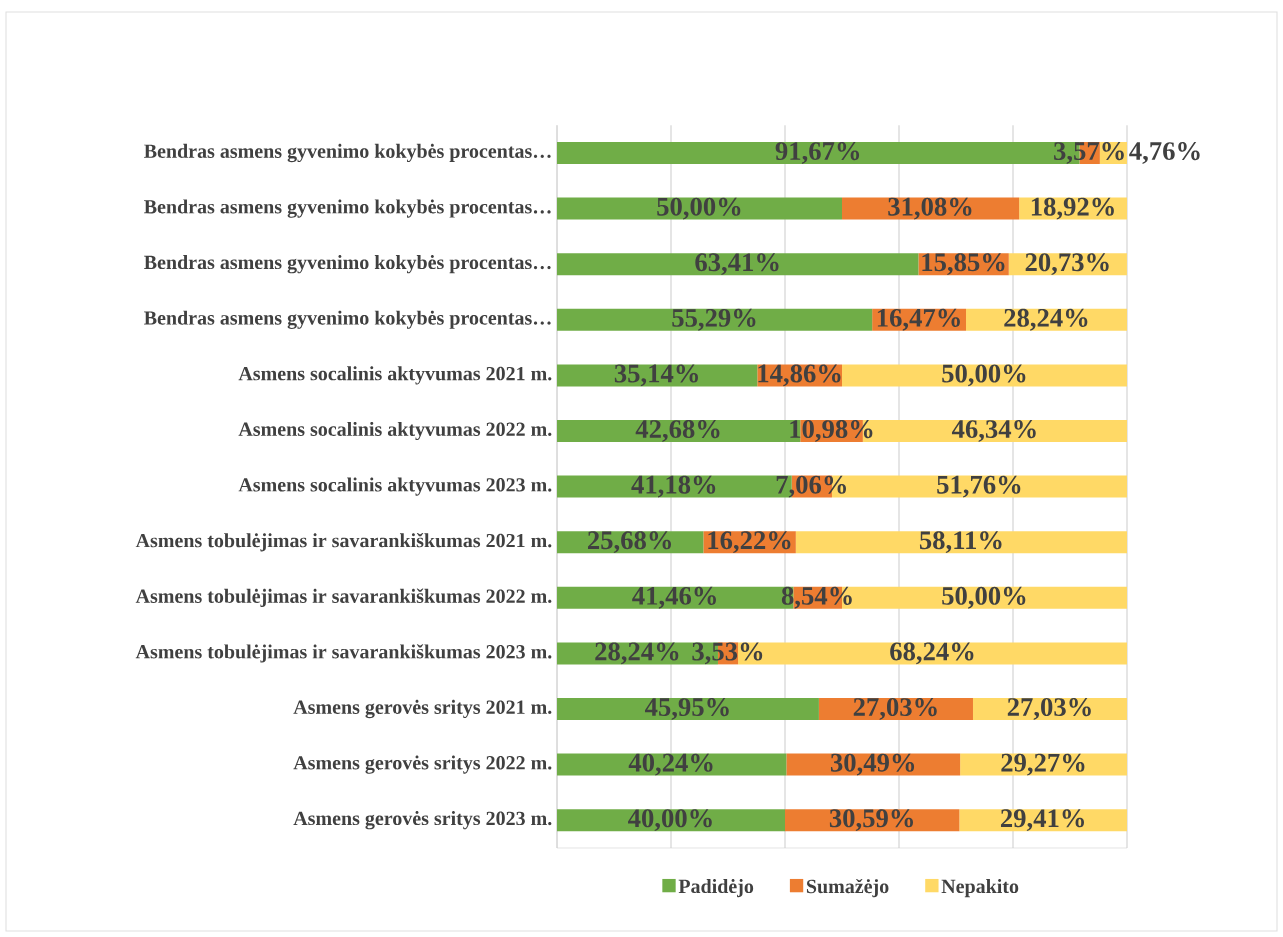 The image size is (1283, 937). What do you see at coordinates (673, 486) in the screenshot?
I see `data-label: 41,18%` at bounding box center [673, 486].